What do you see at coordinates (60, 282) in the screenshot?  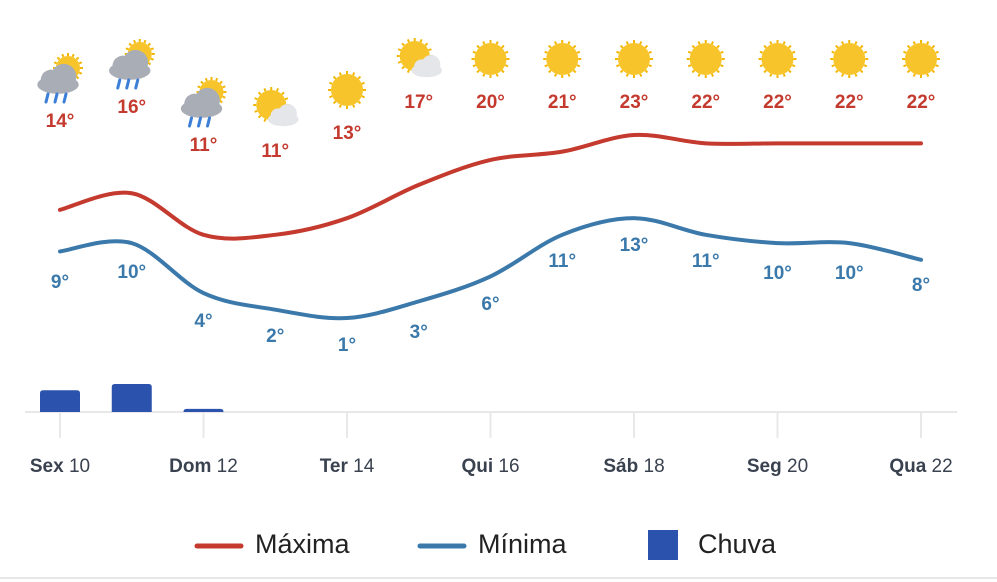 I see `value-label: 9°` at bounding box center [60, 282].